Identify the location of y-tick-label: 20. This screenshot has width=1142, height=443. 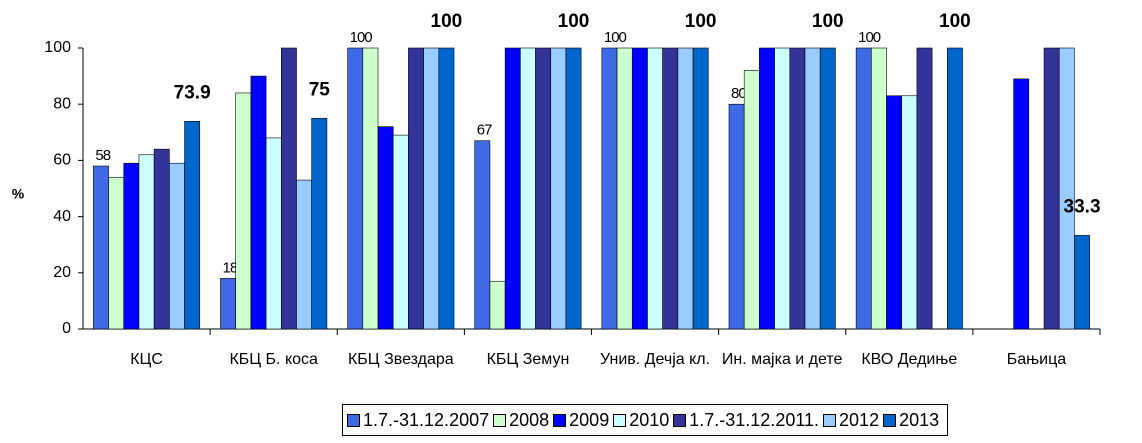
(62, 272).